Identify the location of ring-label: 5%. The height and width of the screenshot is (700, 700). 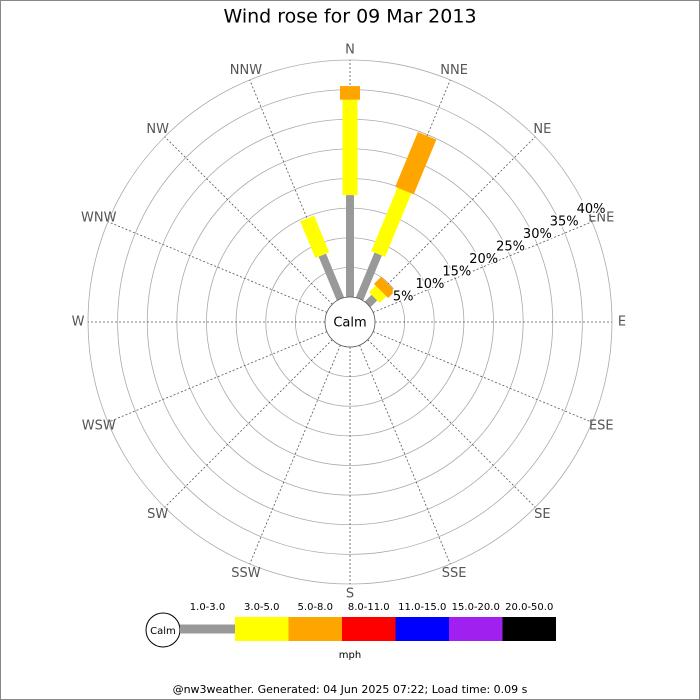
(403, 297).